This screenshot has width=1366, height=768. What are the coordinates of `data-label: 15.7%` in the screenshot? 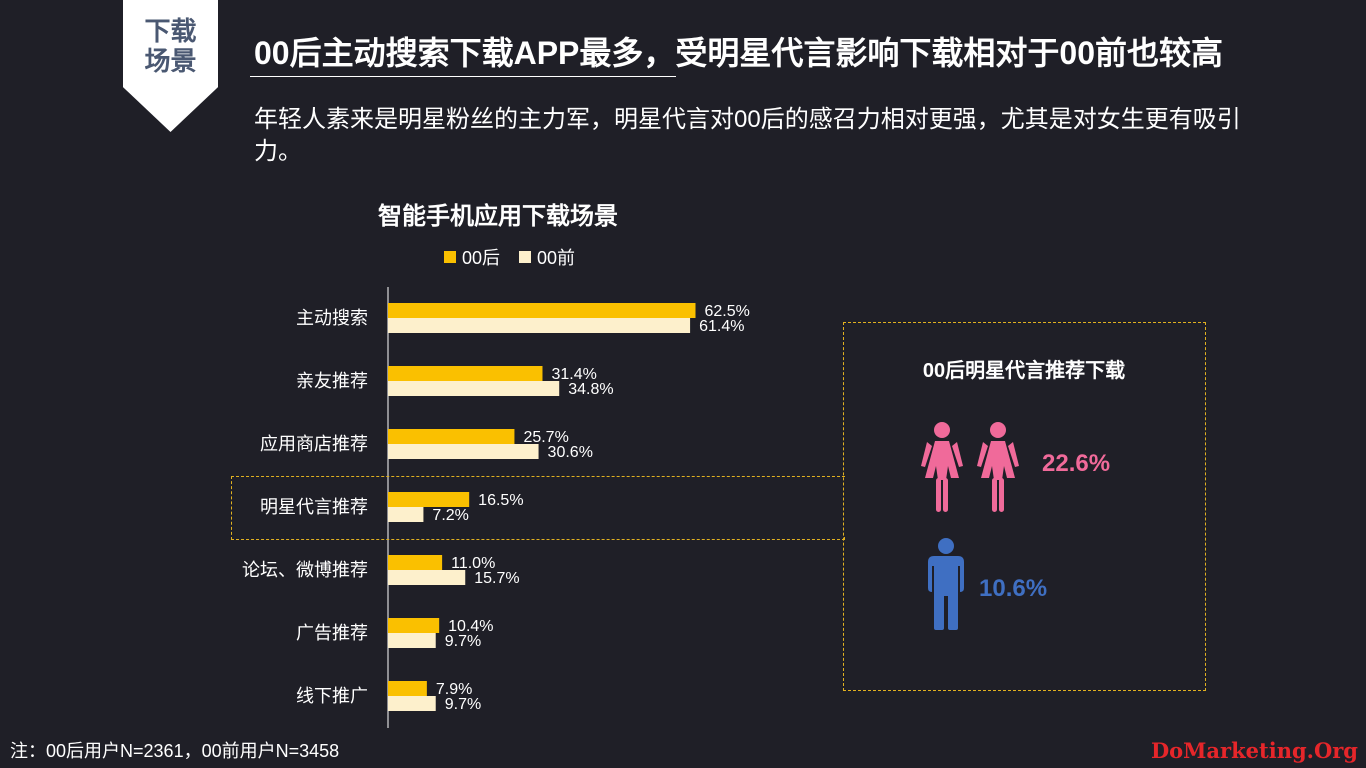 It's located at (496, 578).